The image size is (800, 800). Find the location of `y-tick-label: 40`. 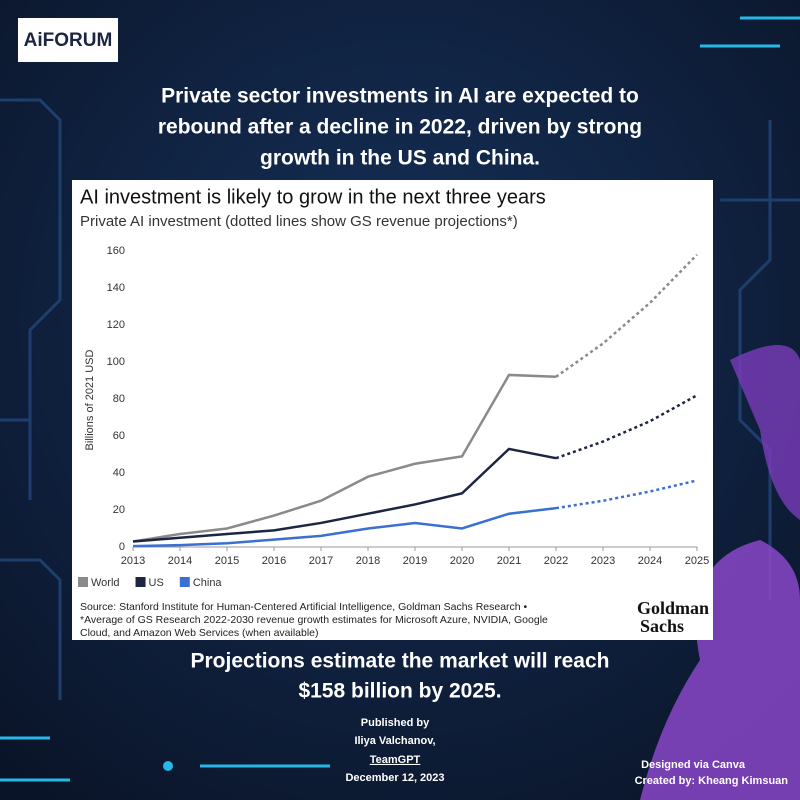

y-tick-label: 40 is located at coordinates (119, 473).